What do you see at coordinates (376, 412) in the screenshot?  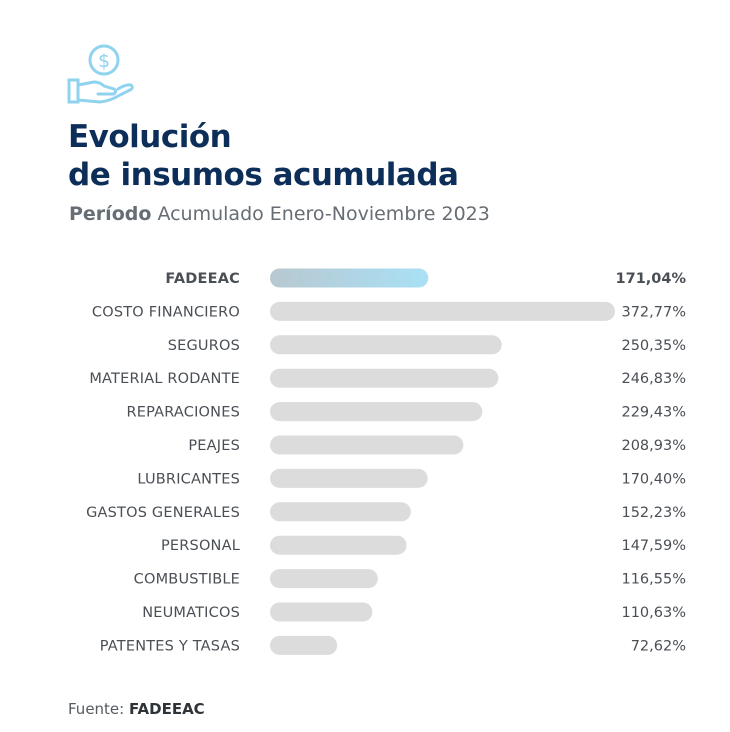 I see `bar-reparaciones` at bounding box center [376, 412].